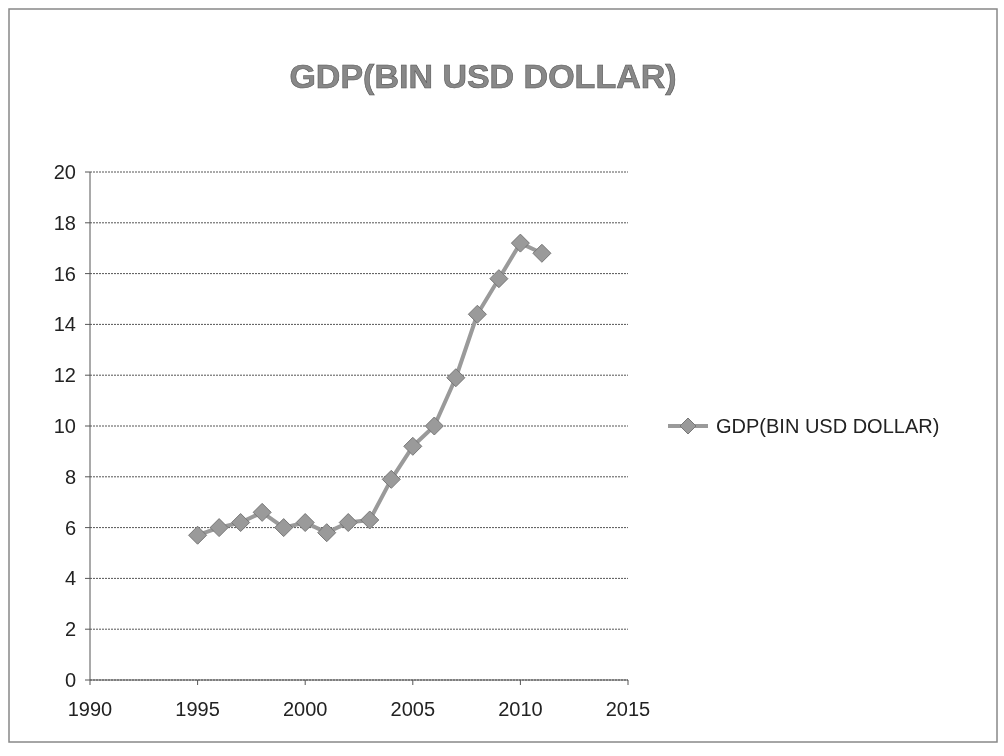  I want to click on x-tick-label: 2015, so click(628, 709).